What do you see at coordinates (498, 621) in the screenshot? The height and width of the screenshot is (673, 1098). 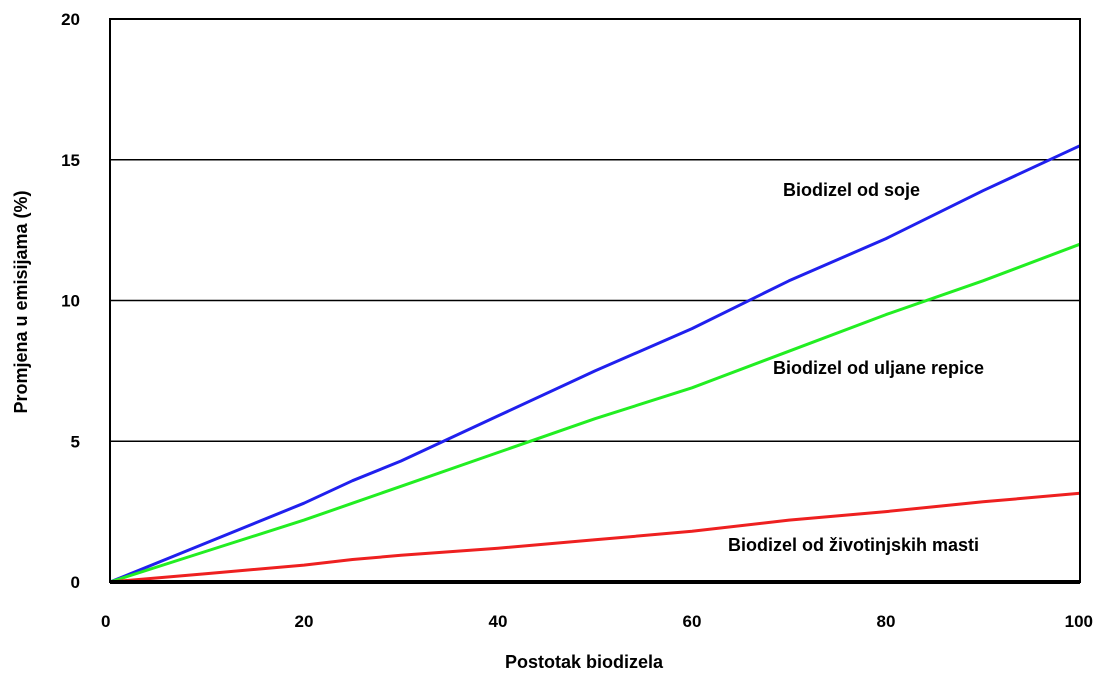 I see `x-tick-label: 40` at bounding box center [498, 621].